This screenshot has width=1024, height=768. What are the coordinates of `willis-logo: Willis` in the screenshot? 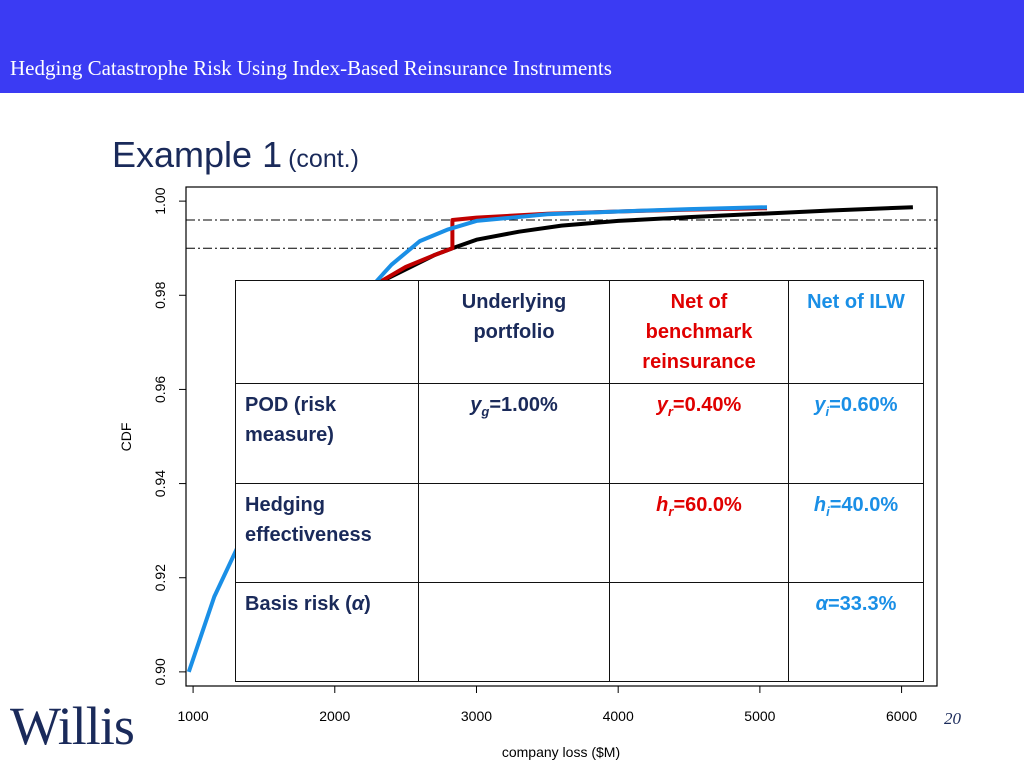 It's located at (72, 726).